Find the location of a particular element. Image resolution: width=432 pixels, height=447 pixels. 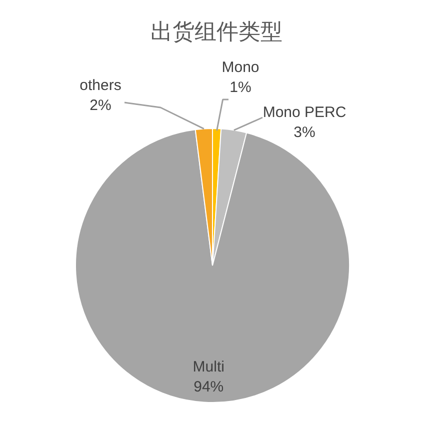

data-label: 1% is located at coordinates (241, 87).